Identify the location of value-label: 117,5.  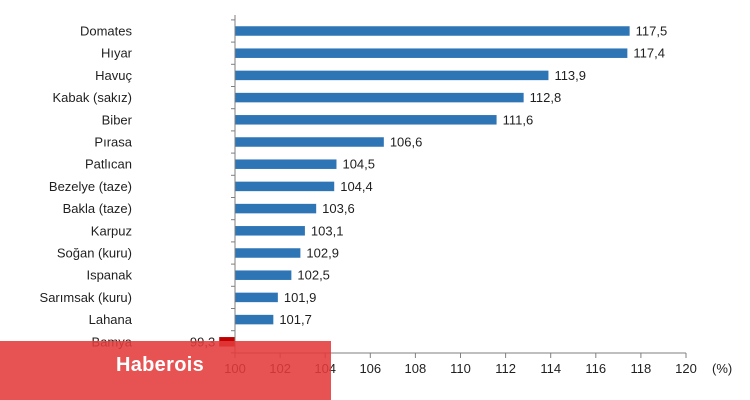
(652, 31).